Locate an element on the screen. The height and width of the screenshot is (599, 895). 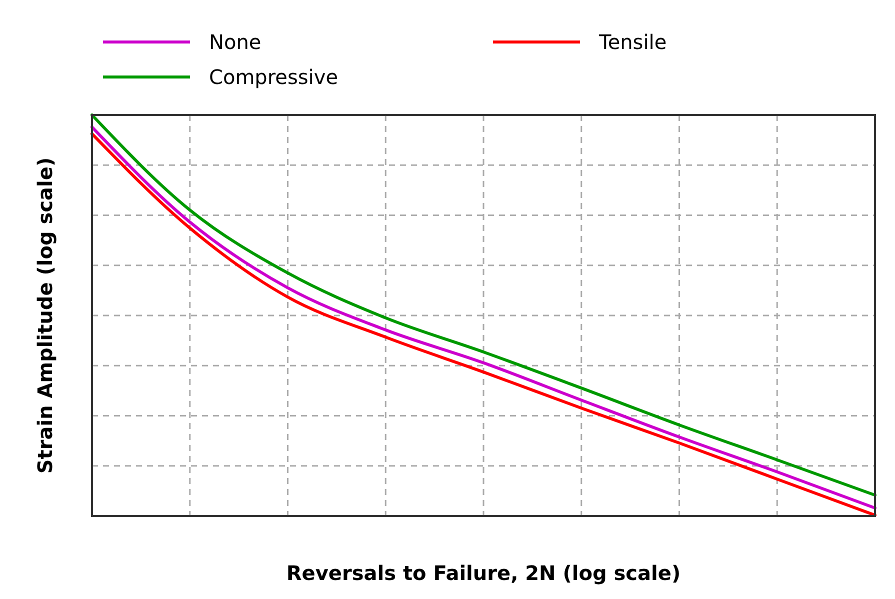
y-axis-title: Strain Amplitude (log scale) is located at coordinates (45, 315).